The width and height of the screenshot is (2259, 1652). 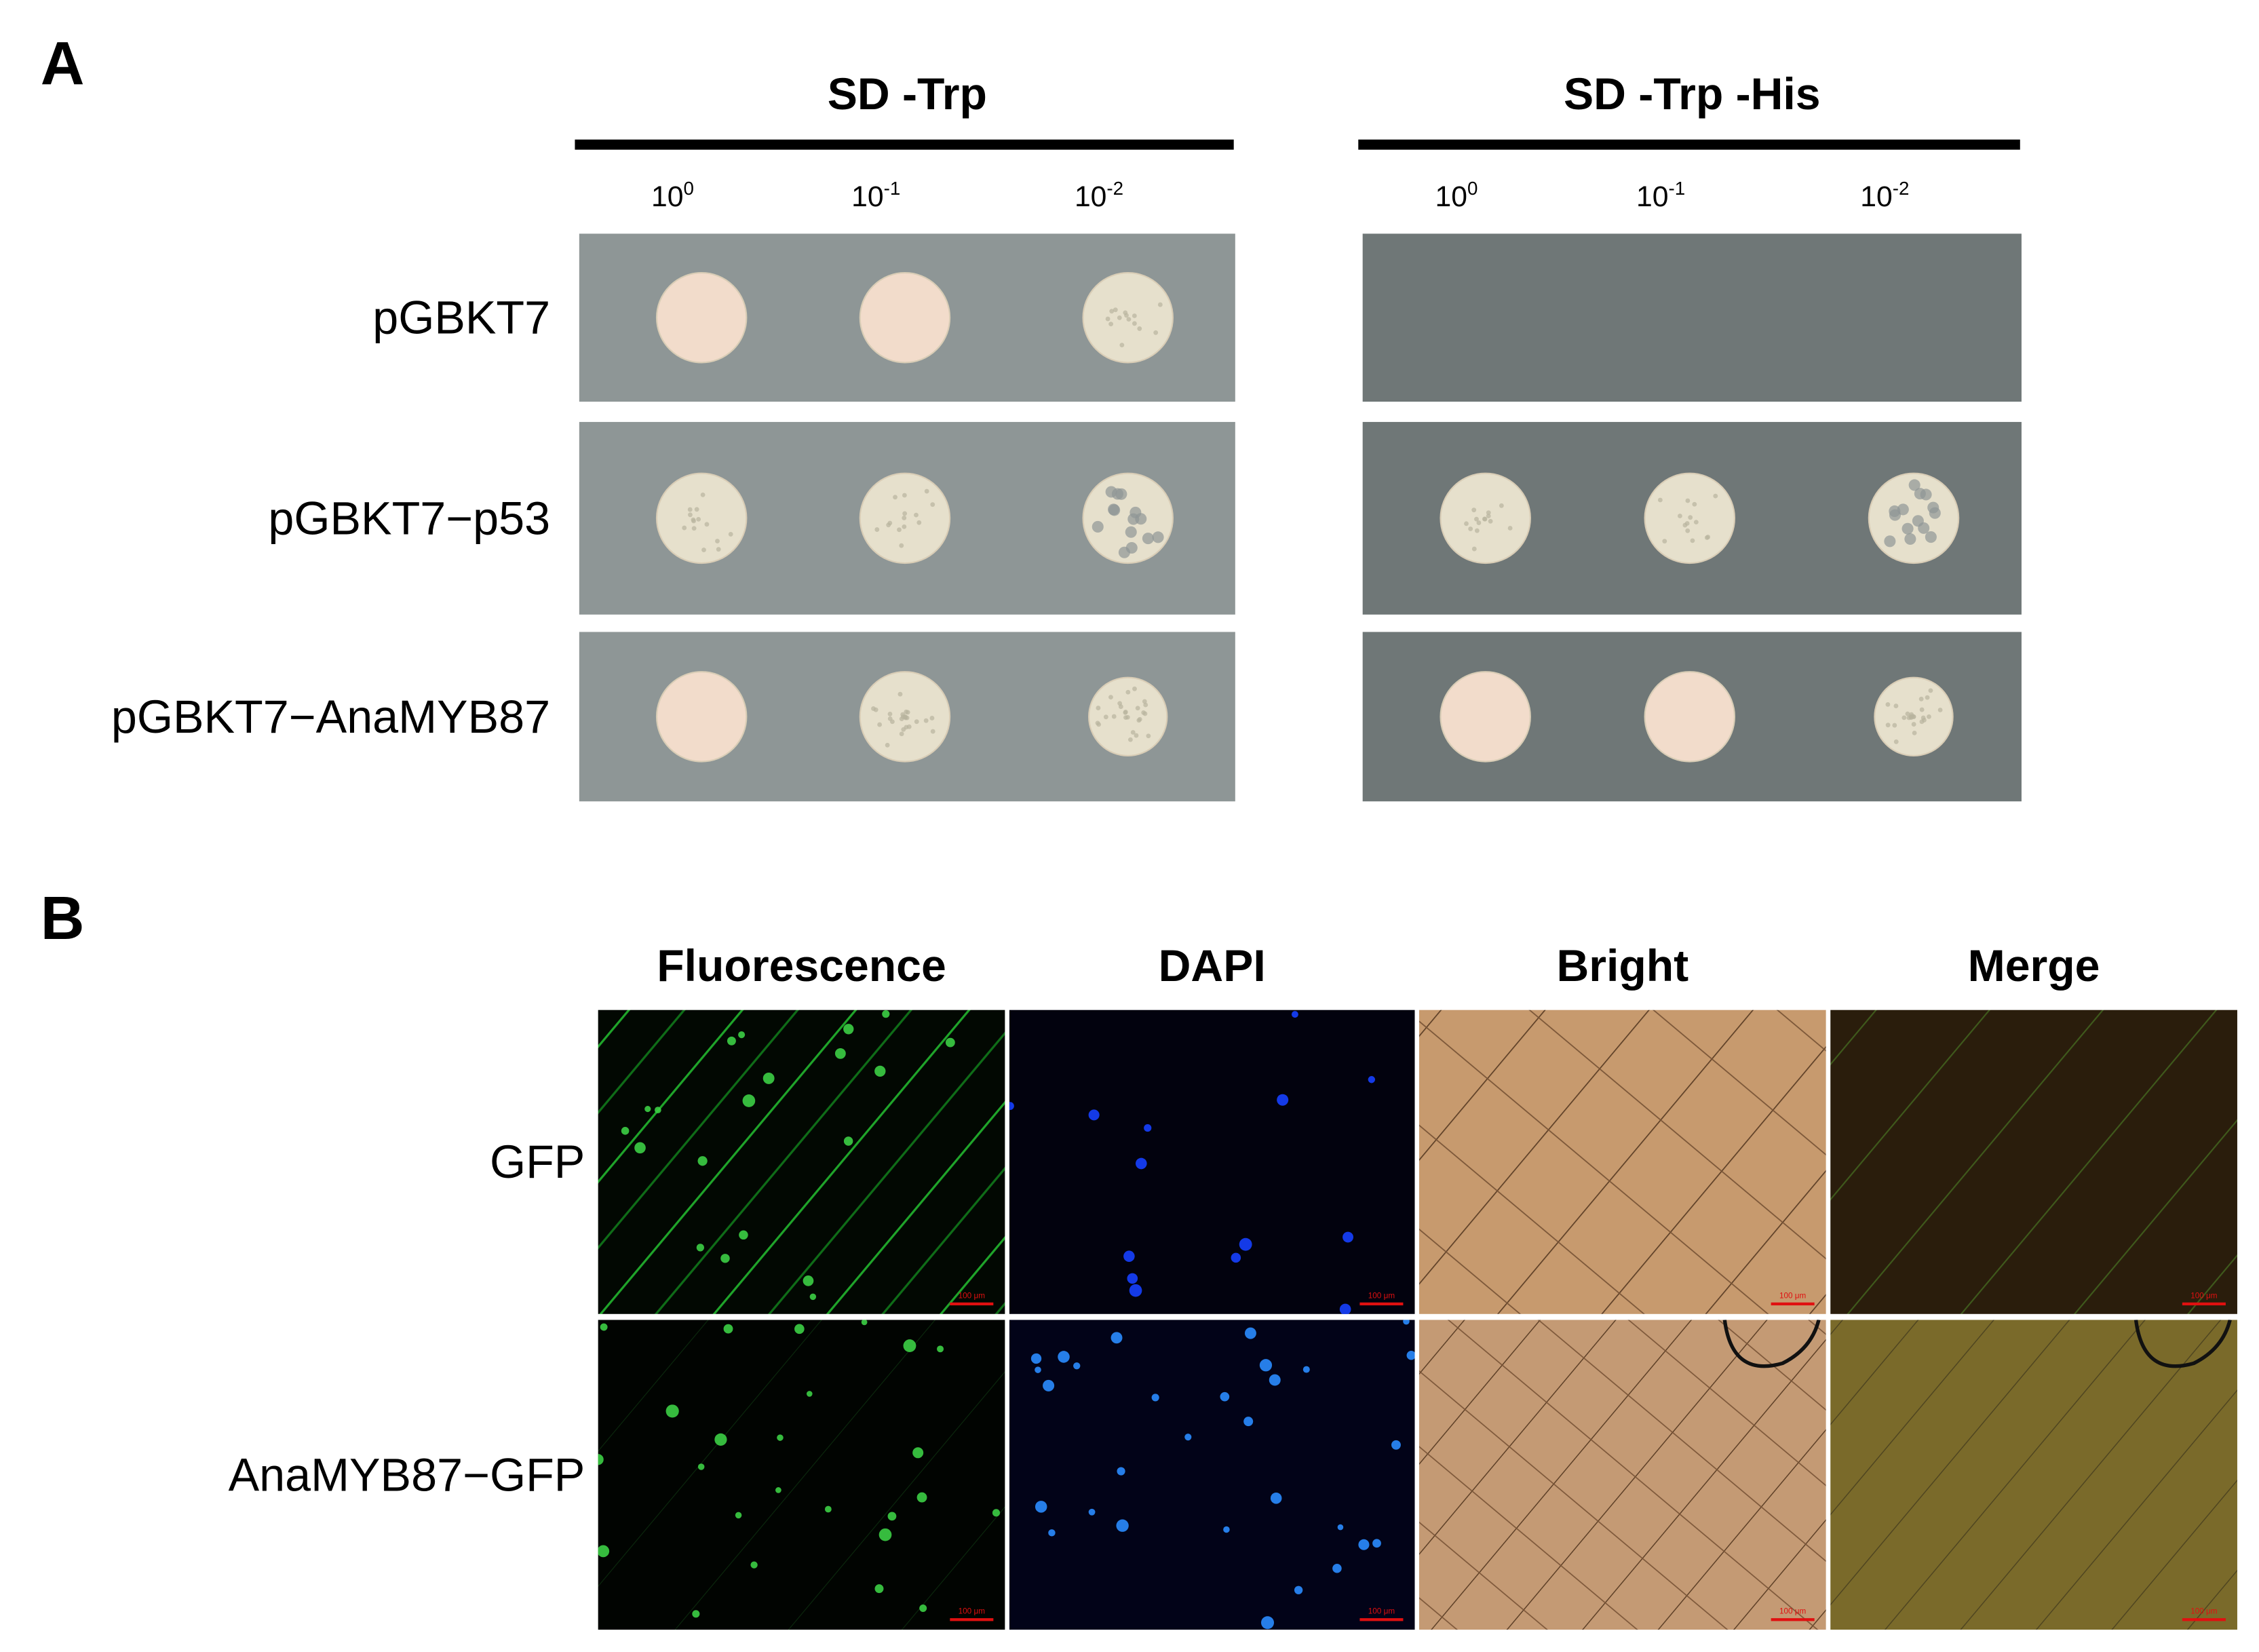 What do you see at coordinates (801, 966) in the screenshot?
I see `column-title: Fluorescence` at bounding box center [801, 966].